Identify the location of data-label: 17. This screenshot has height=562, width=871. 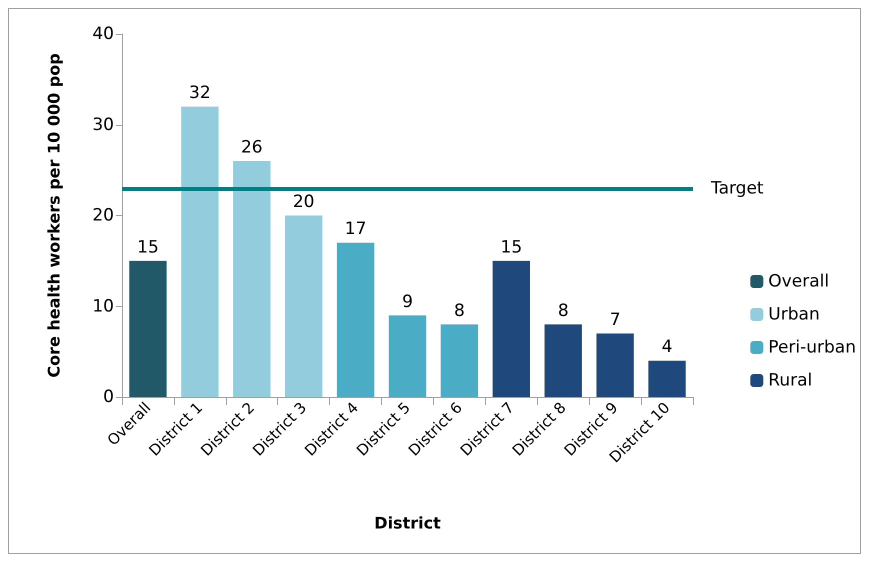
(355, 229).